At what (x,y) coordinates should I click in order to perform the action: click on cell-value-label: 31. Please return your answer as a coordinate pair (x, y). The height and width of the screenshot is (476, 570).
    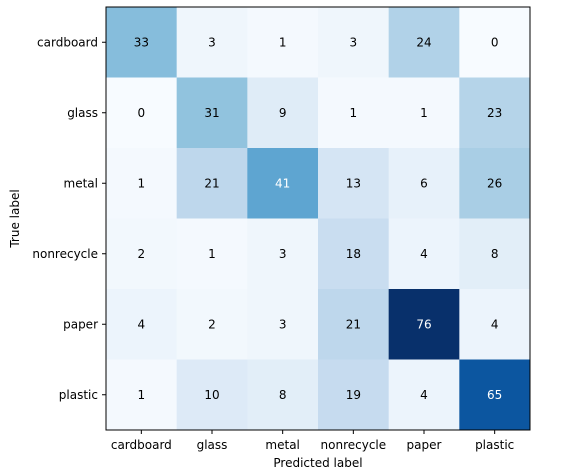
    Looking at the image, I should click on (211, 113).